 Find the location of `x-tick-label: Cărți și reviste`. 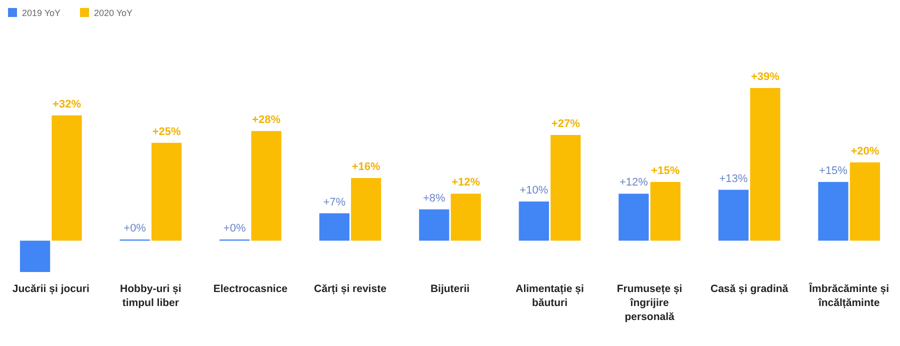

x-tick-label: Cărți și reviste is located at coordinates (350, 289).